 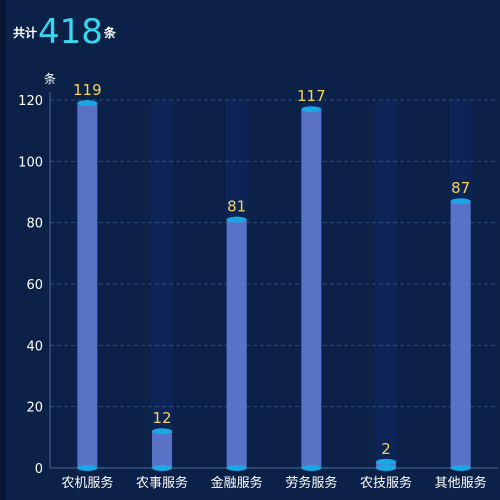 What do you see at coordinates (109, 33) in the screenshot?
I see `total-suffix: 条` at bounding box center [109, 33].